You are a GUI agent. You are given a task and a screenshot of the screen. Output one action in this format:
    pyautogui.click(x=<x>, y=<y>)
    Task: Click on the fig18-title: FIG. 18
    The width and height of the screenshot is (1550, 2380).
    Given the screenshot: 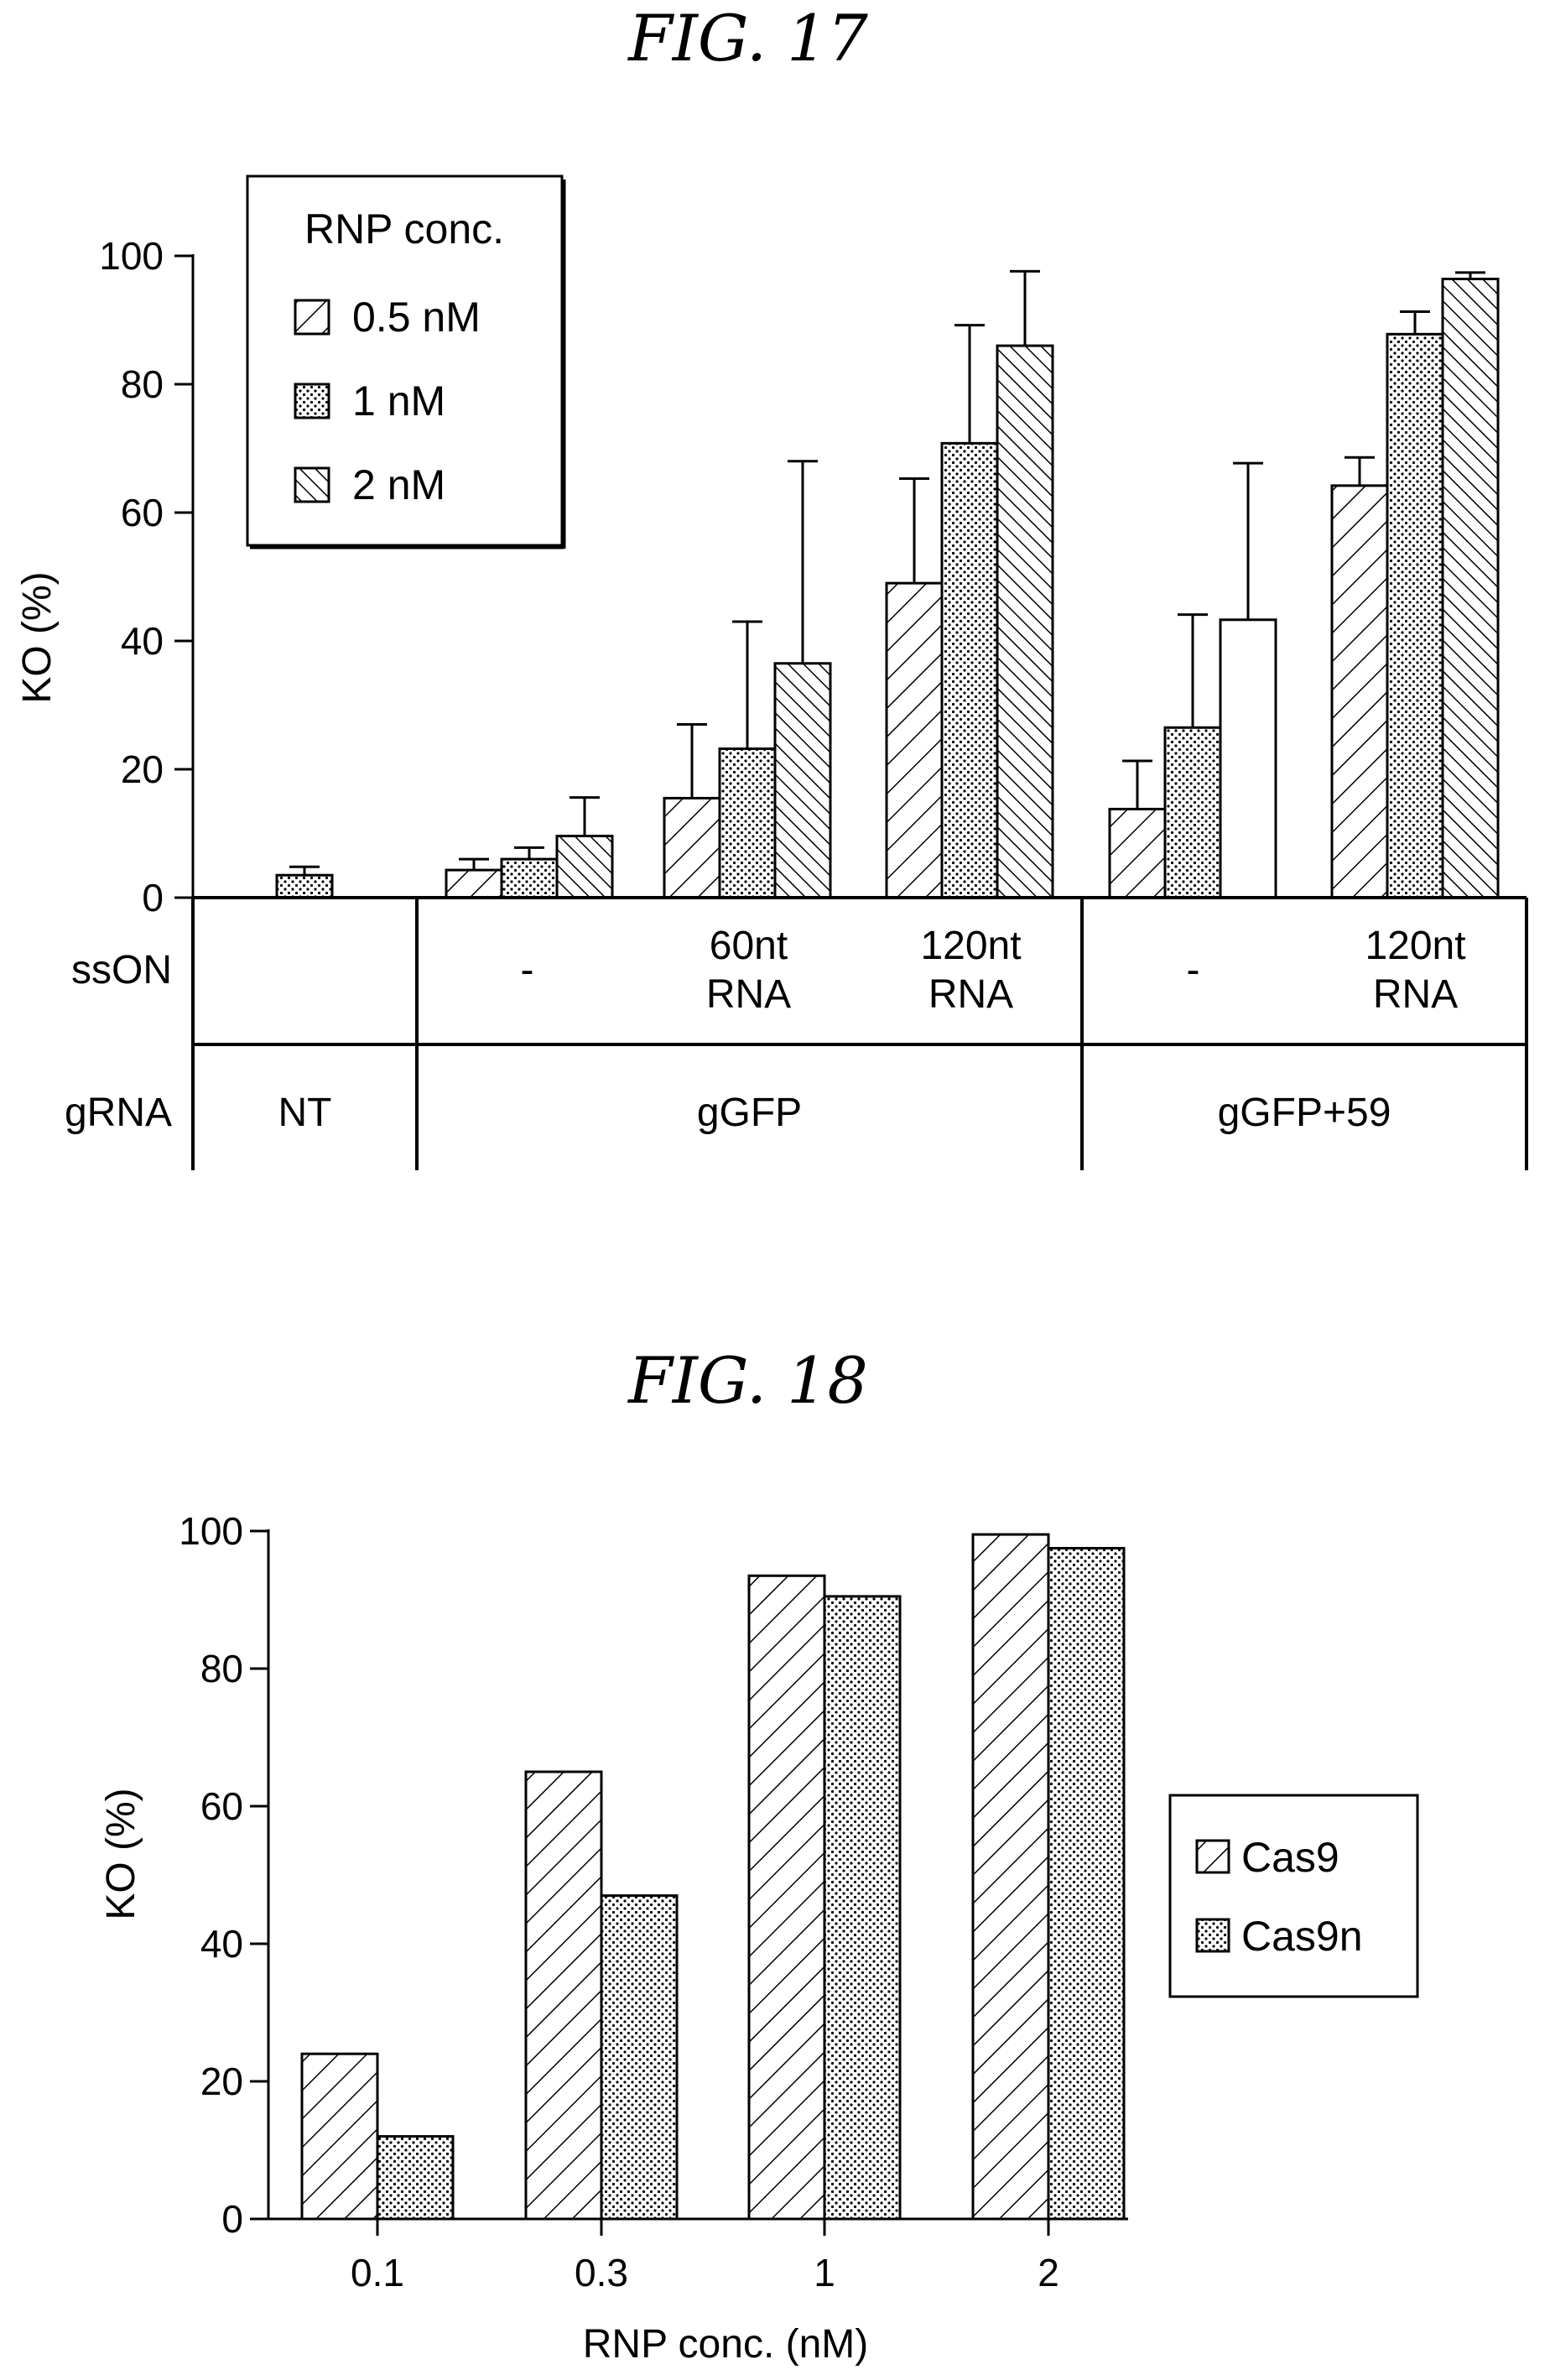 What is the action you would take?
    pyautogui.click(x=747, y=1380)
    